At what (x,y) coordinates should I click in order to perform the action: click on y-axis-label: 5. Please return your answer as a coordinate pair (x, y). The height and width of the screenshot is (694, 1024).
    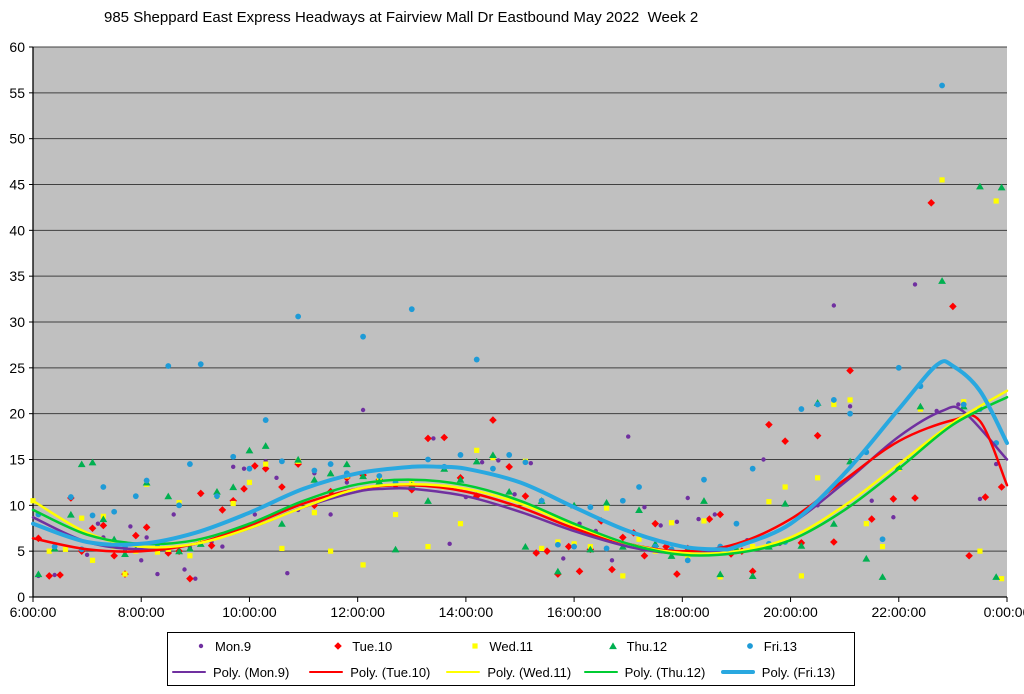
    Looking at the image, I should click on (21, 551).